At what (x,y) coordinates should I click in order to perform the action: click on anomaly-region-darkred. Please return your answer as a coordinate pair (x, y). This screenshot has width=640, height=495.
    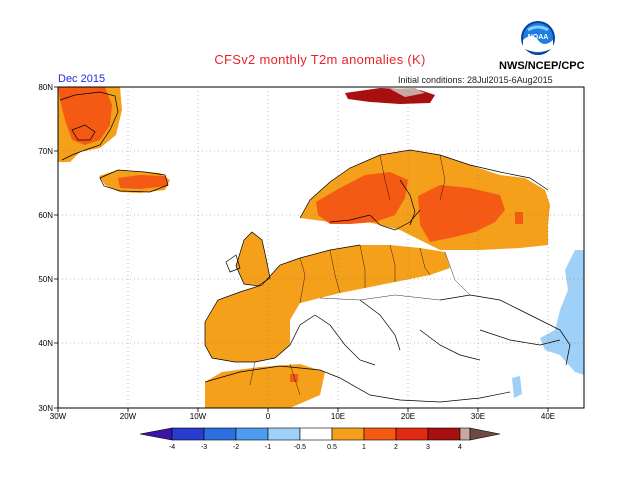
    Looking at the image, I should click on (390, 96).